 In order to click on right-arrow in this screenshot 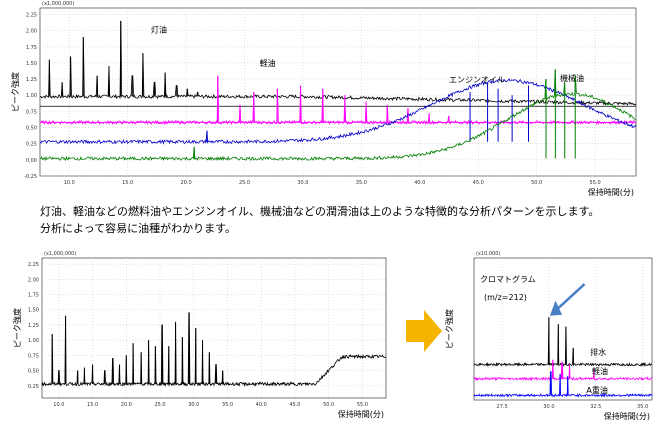, I will do `click(424, 331)`.